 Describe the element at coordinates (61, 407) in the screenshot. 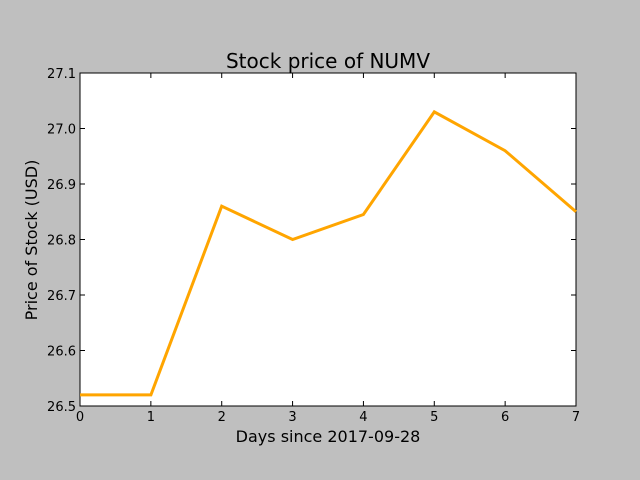

I see `y-tick-label: 26.5` at that location.